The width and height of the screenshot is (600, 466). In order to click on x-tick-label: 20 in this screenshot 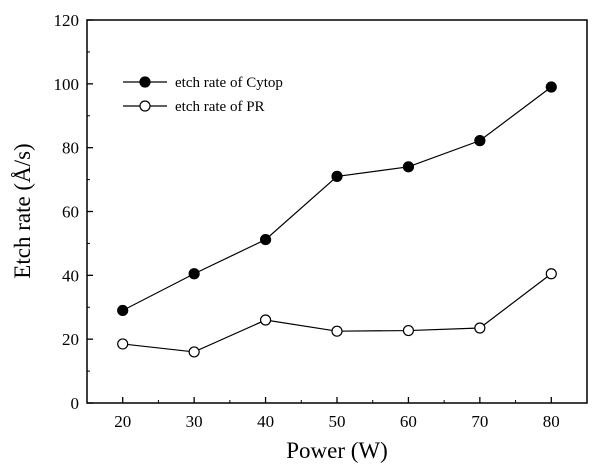, I will do `click(122, 421)`.